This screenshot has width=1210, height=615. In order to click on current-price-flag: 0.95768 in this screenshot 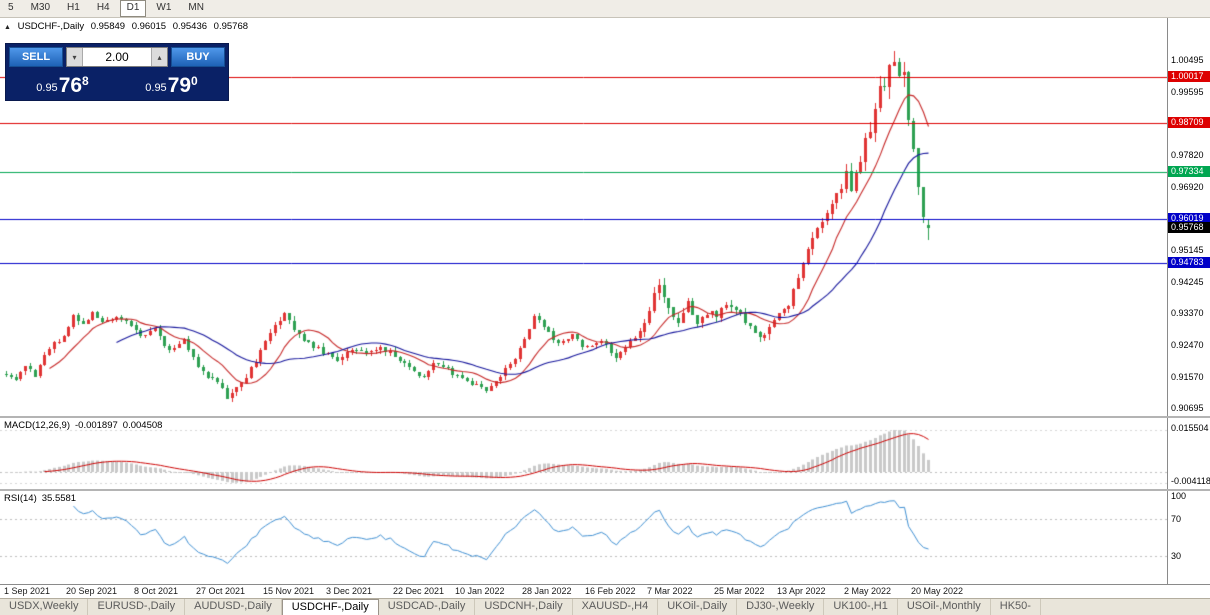, I will do `click(1189, 227)`.